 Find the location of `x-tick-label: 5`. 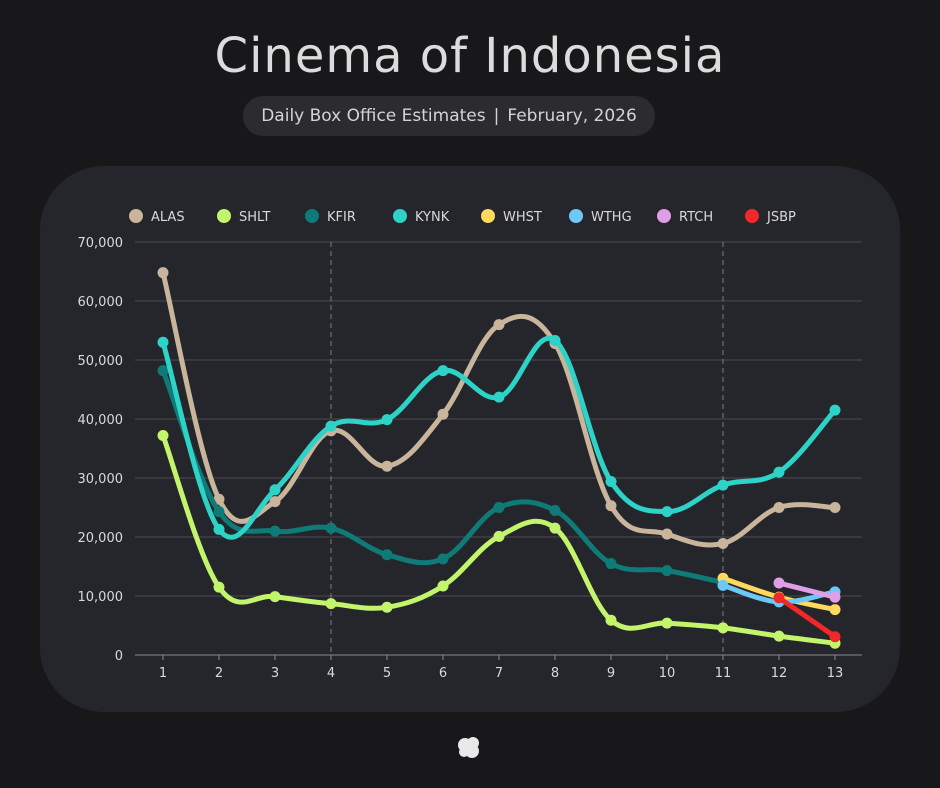

x-tick-label: 5 is located at coordinates (387, 673).